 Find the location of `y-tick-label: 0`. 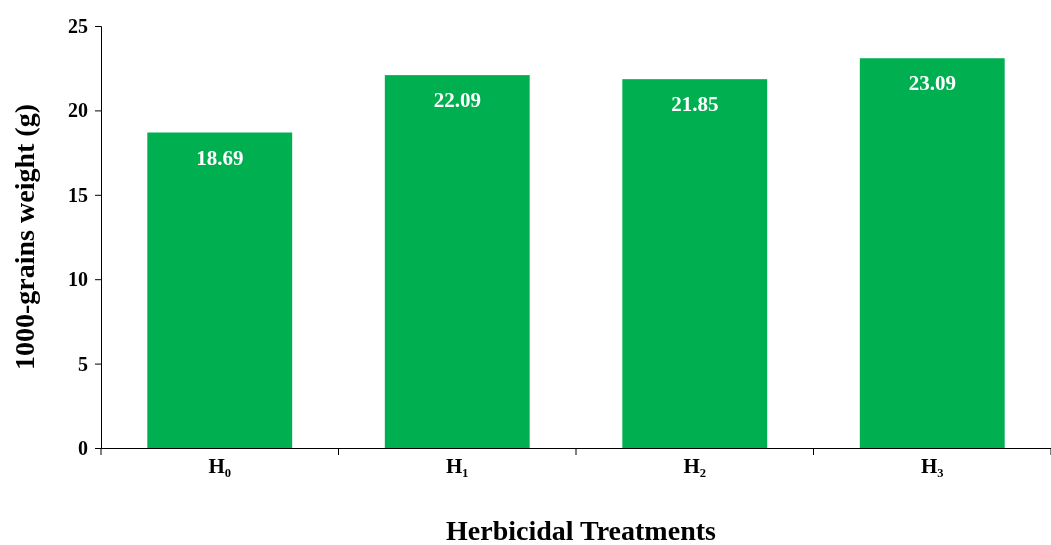

y-tick-label: 0 is located at coordinates (83, 447).